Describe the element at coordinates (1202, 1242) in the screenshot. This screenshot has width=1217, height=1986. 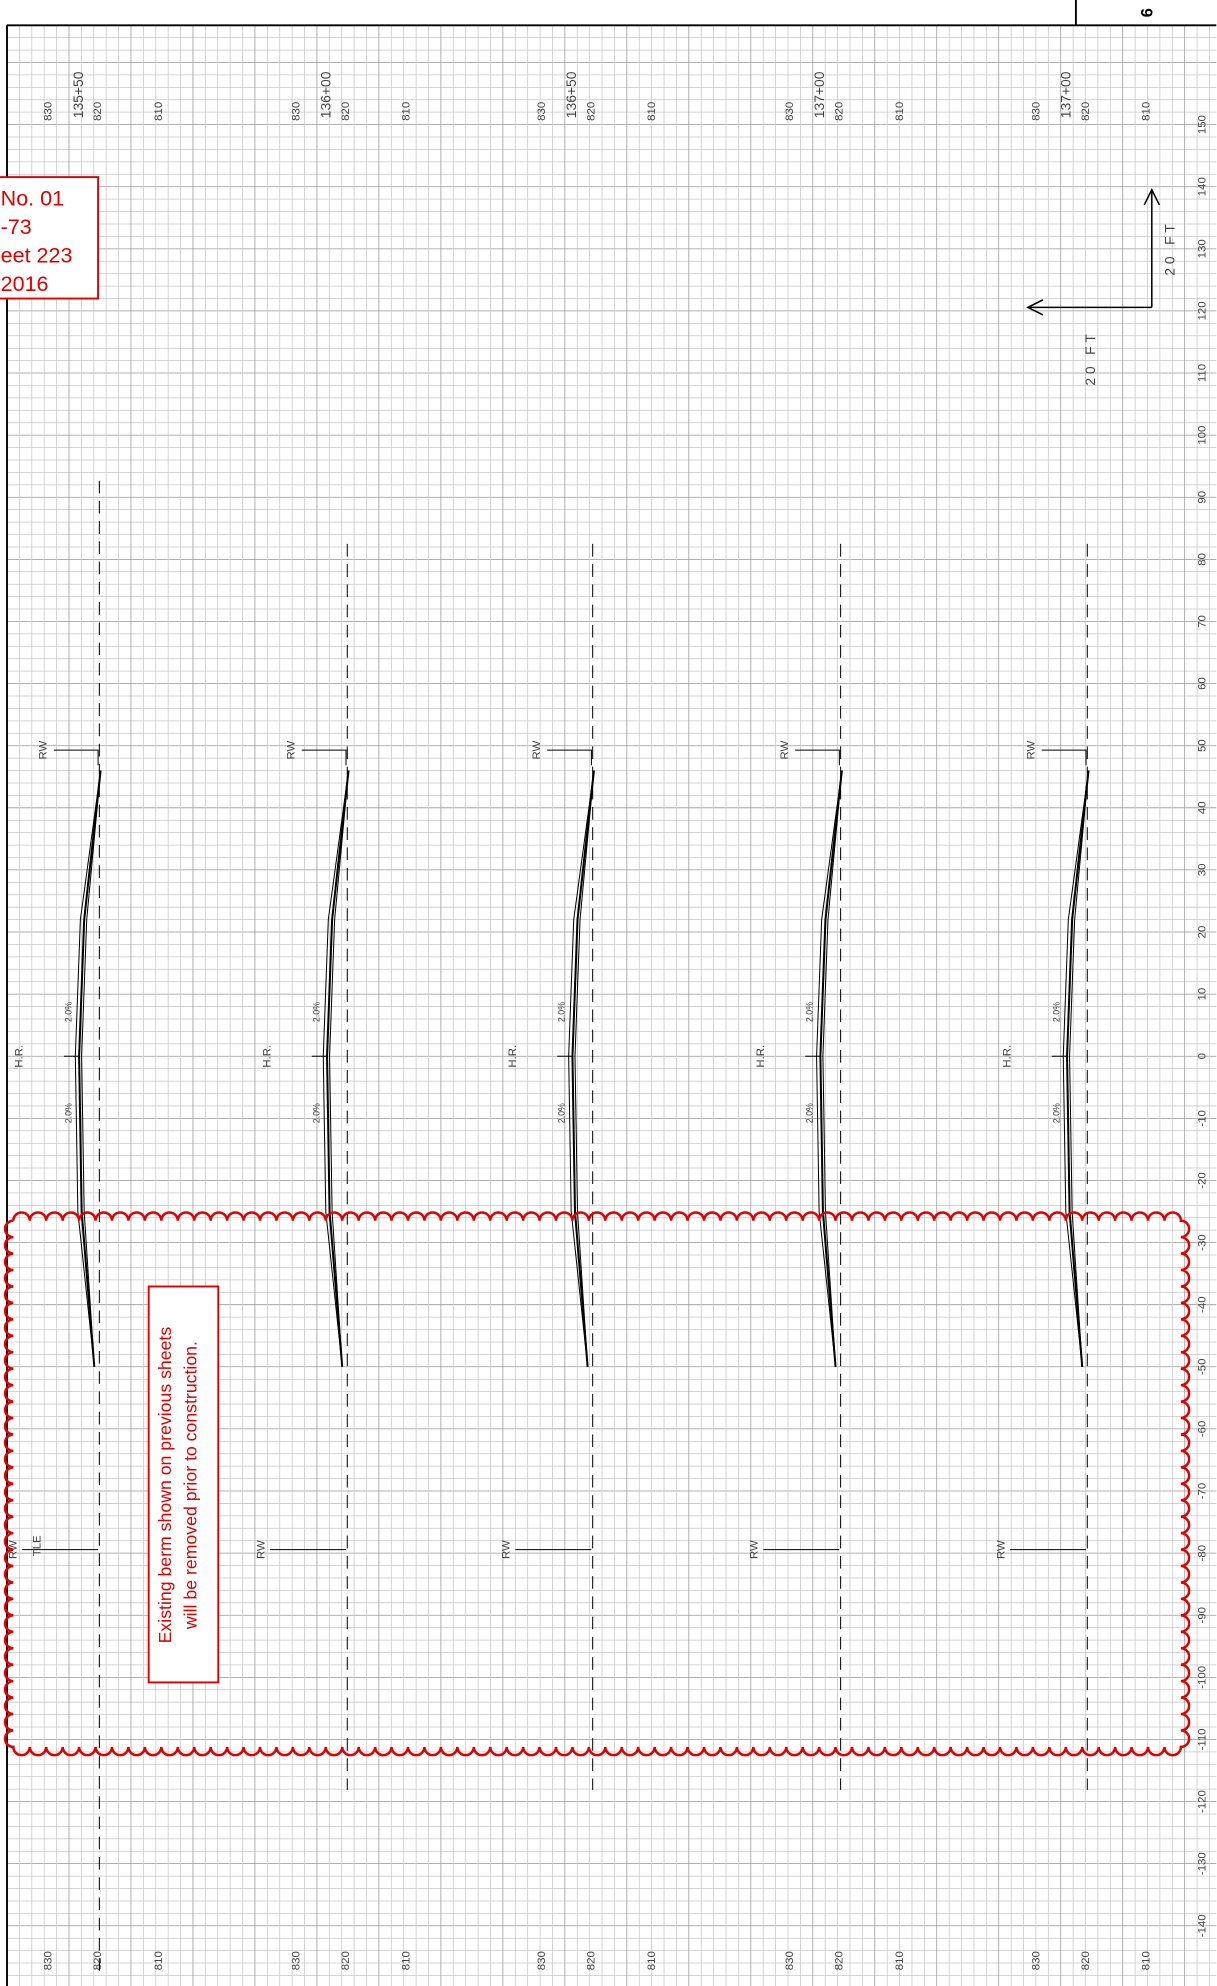
I see `offset-label: -30` at that location.